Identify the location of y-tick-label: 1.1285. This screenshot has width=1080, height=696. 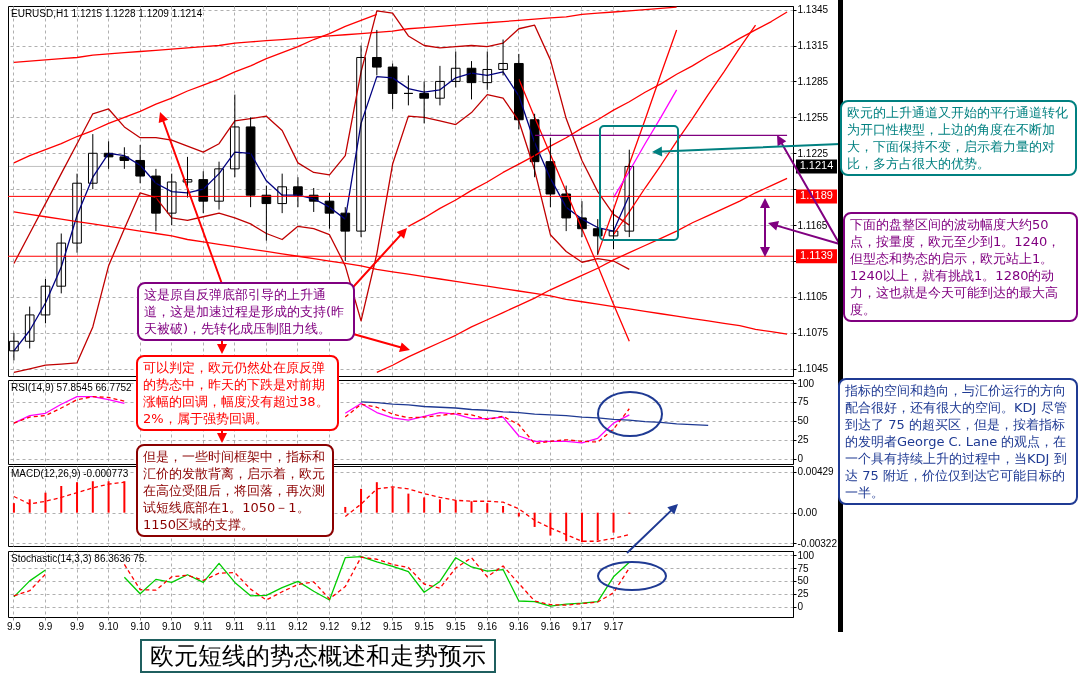
(813, 81).